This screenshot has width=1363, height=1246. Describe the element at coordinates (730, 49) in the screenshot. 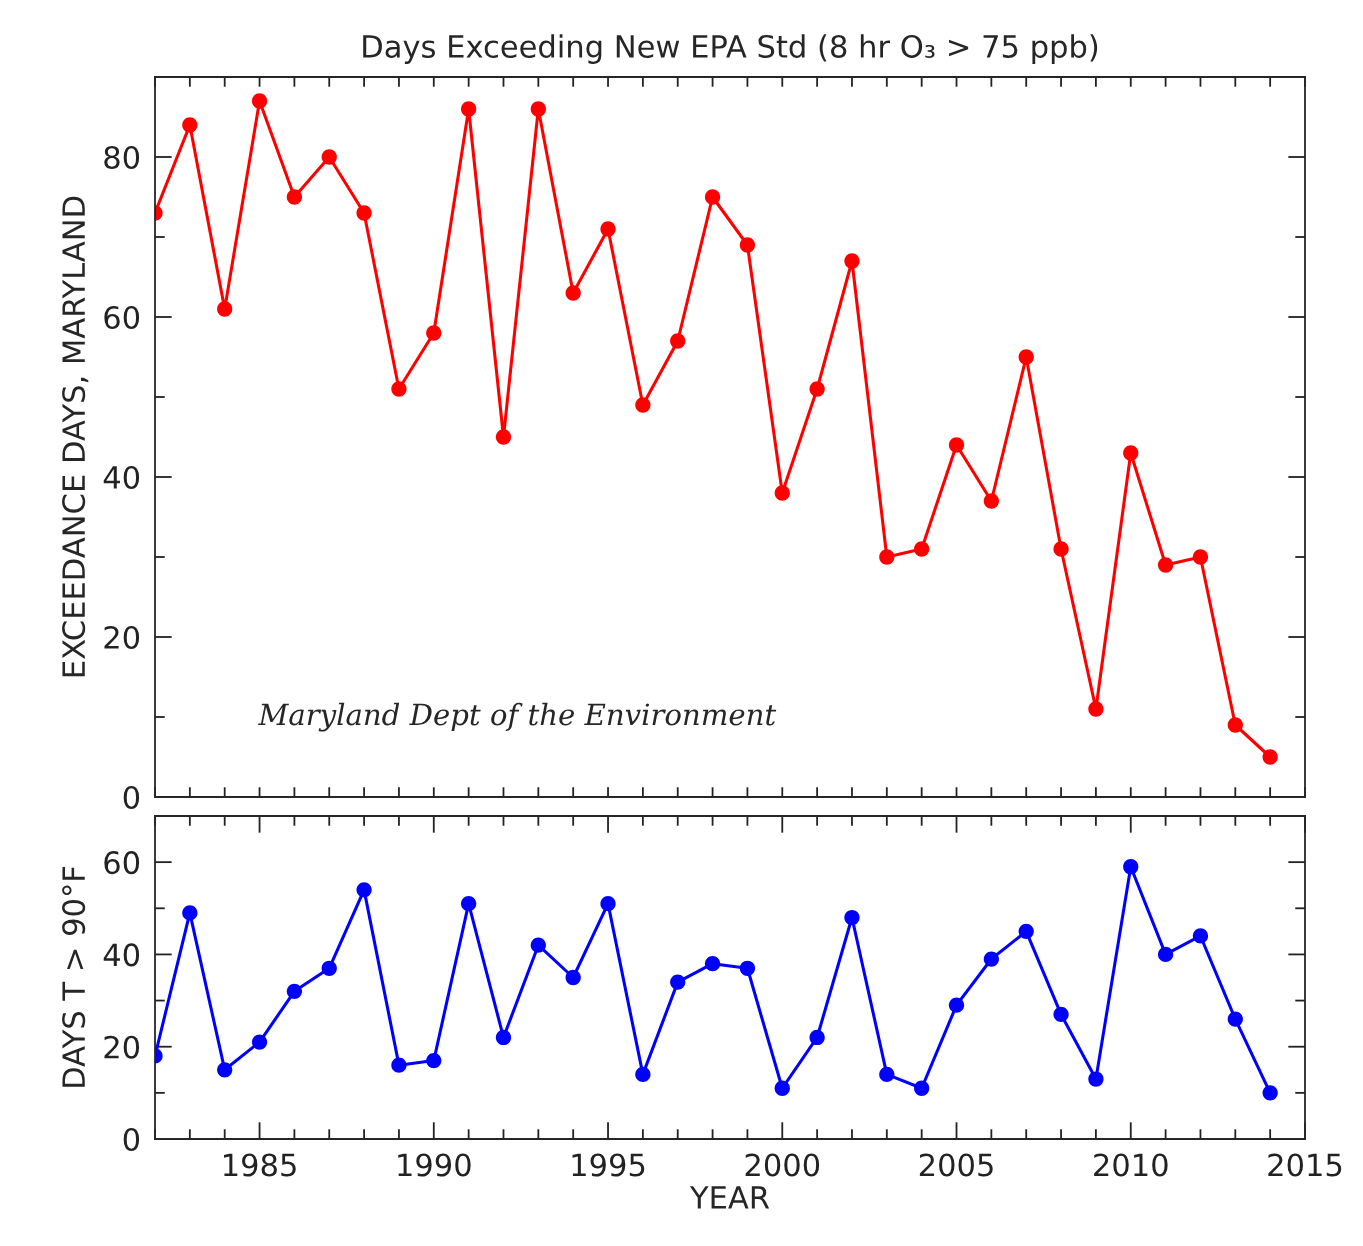

I see `chart-title: Days Exceeding New EPA Std (8 hr O₃ > 75 ppb)` at that location.